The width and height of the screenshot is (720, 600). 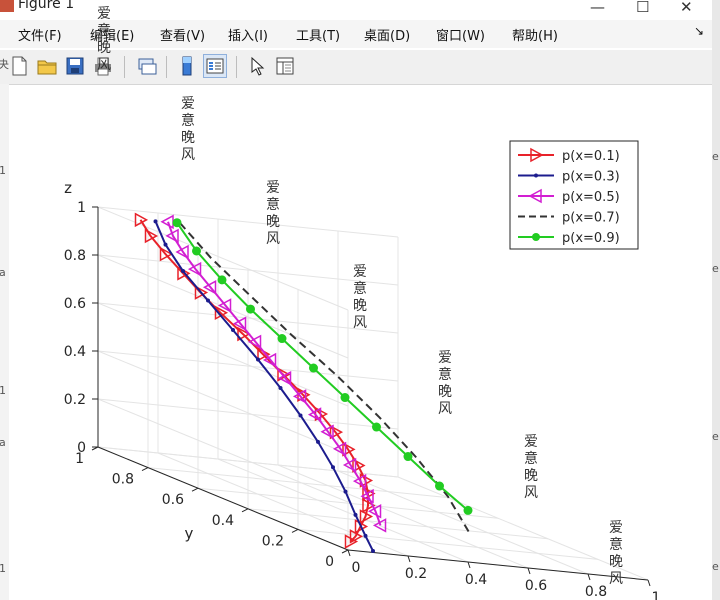 What do you see at coordinates (4, 64) in the screenshot?
I see `background-char: 夬` at bounding box center [4, 64].